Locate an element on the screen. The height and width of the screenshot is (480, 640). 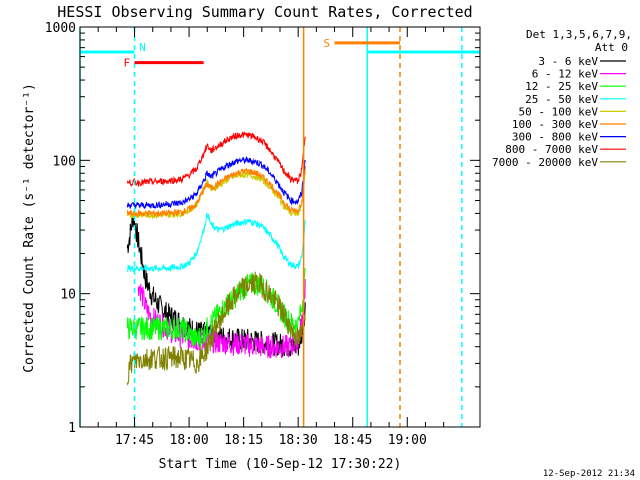
legend-label: 800 - 7000 keV is located at coordinates (551, 149).